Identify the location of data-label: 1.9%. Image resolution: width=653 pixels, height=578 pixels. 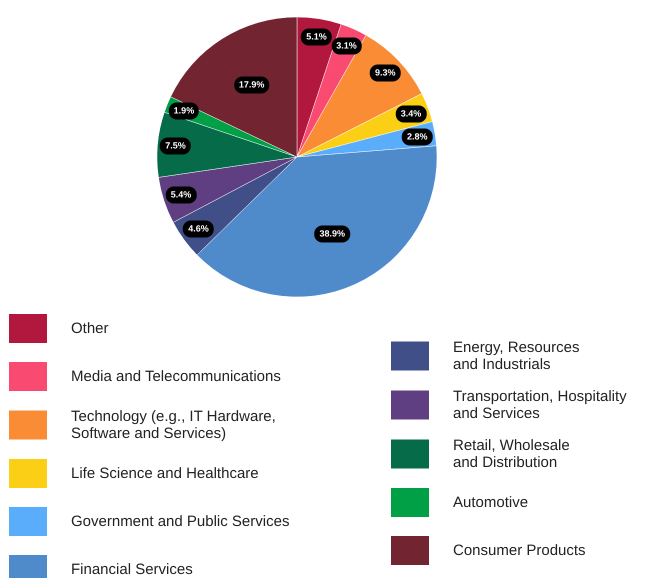
(184, 111).